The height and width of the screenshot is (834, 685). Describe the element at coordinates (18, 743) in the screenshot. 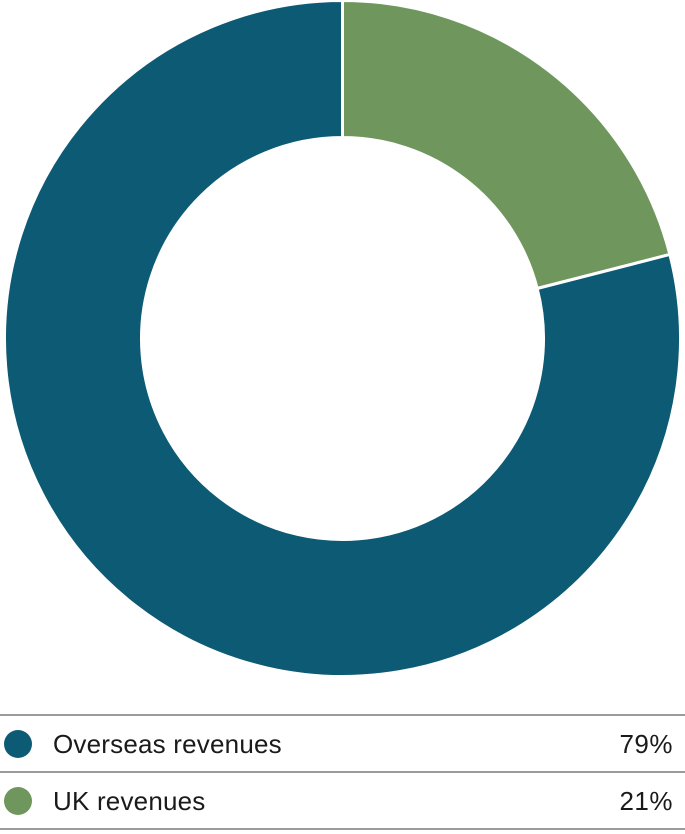

I see `teal-circle-icon` at that location.